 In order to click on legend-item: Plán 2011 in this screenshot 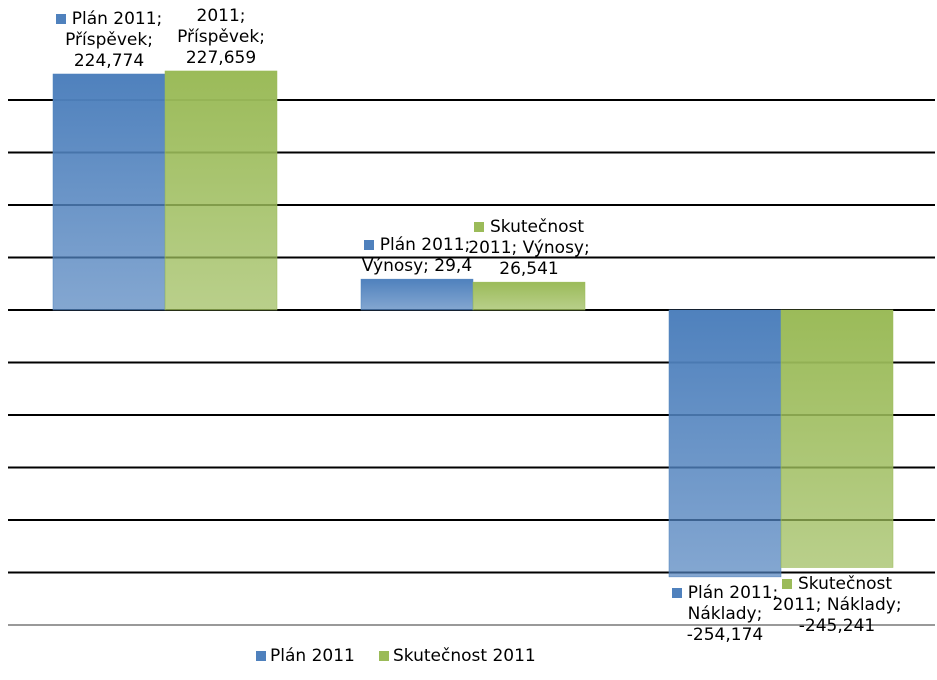, I will do `click(305, 656)`.